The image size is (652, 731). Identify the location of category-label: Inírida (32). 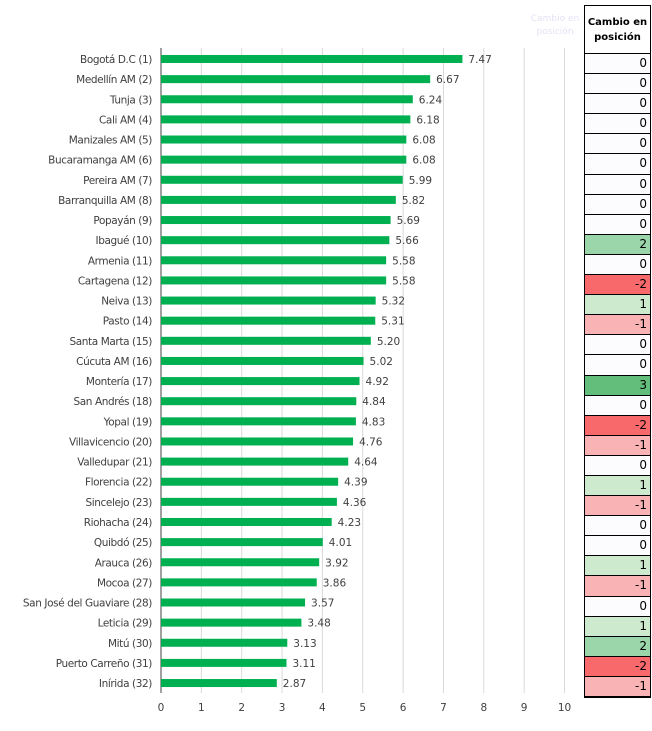
(125, 684).